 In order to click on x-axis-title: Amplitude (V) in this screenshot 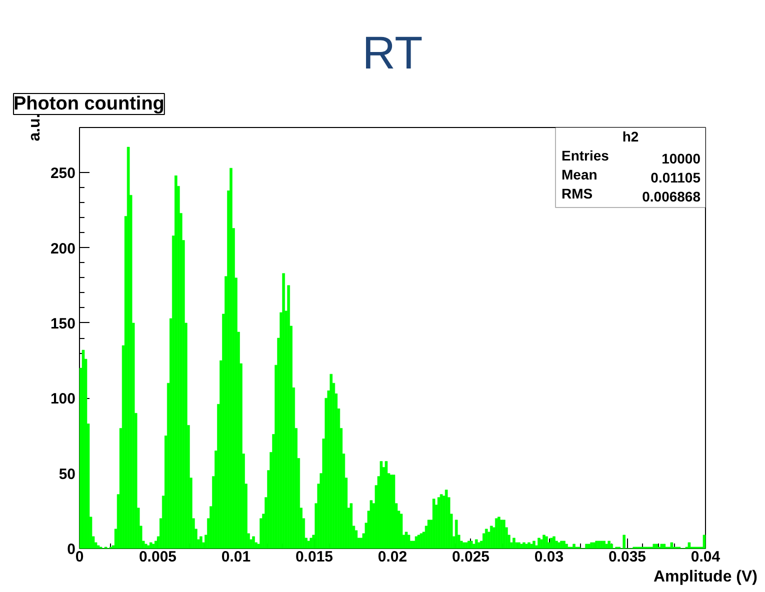, I will do `click(706, 577)`.